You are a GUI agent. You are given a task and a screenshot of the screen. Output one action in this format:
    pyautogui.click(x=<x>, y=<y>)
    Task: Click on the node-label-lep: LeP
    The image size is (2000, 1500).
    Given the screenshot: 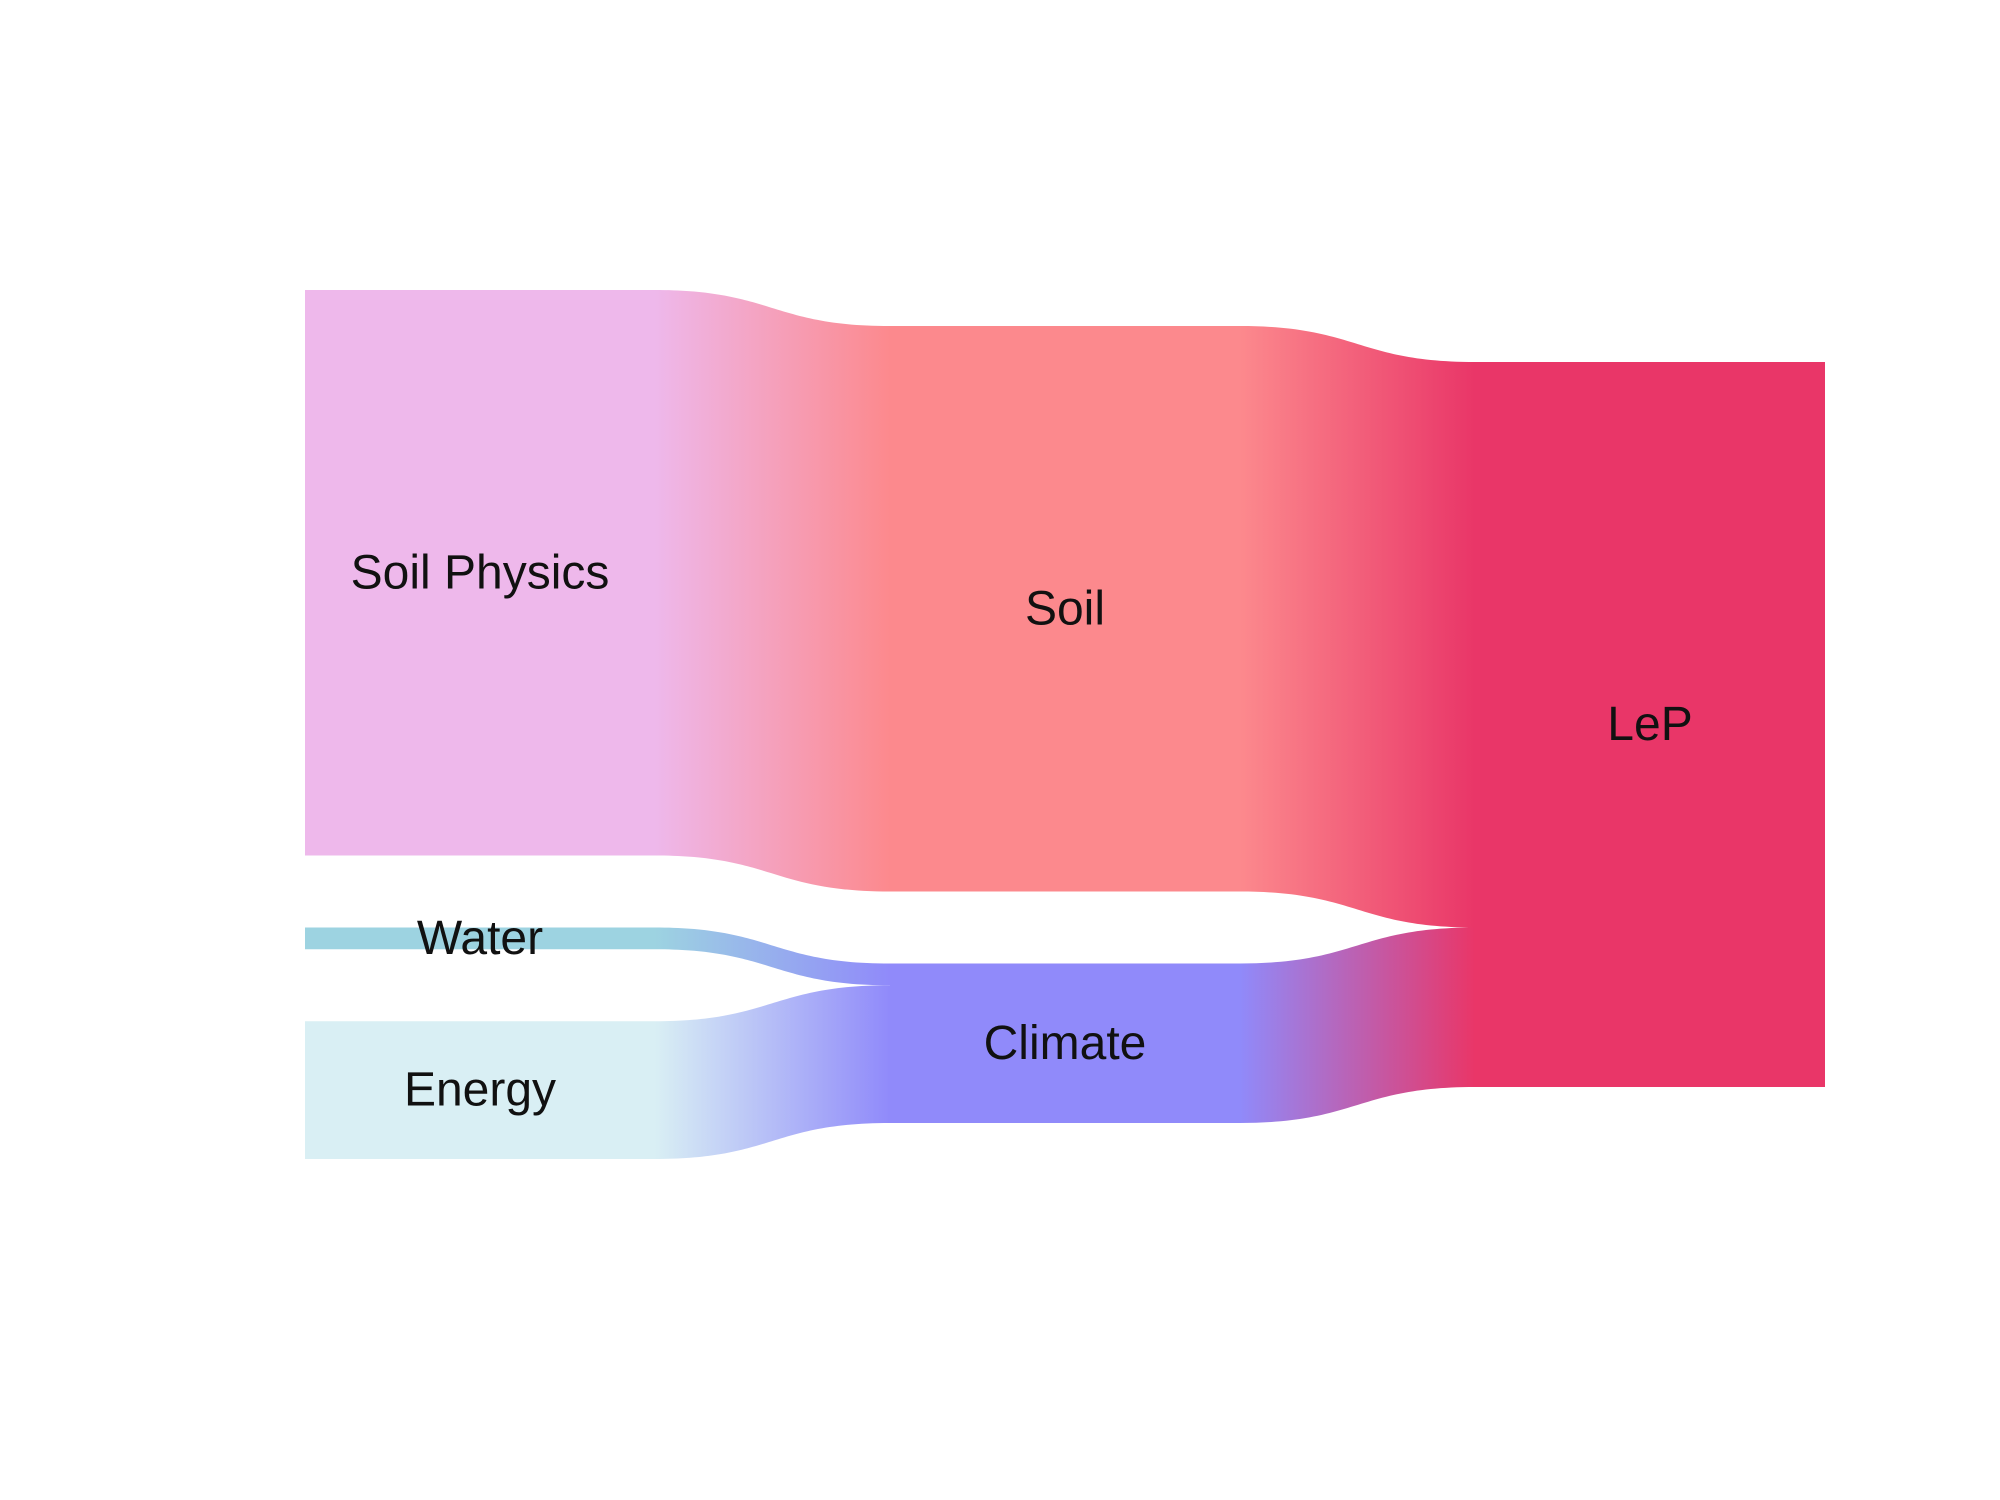 What is the action you would take?
    pyautogui.click(x=1649, y=724)
    